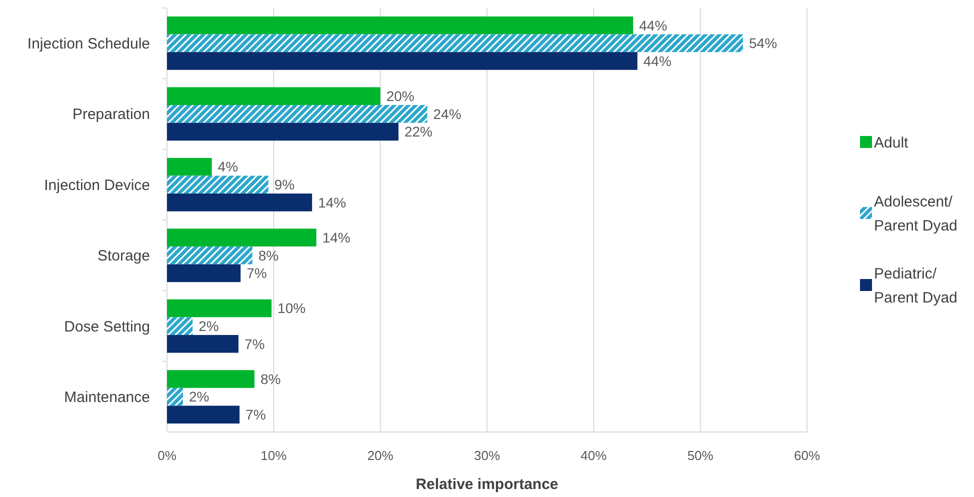 The image size is (974, 497). I want to click on data-label: 20%, so click(400, 96).